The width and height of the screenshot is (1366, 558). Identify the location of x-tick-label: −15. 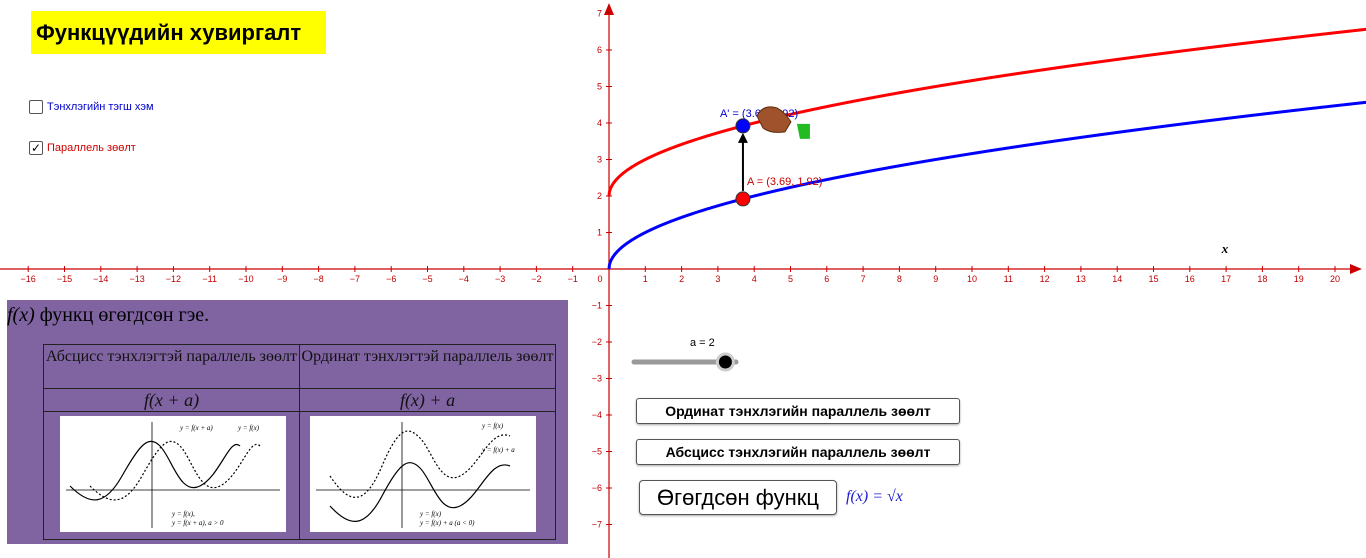
(64, 279).